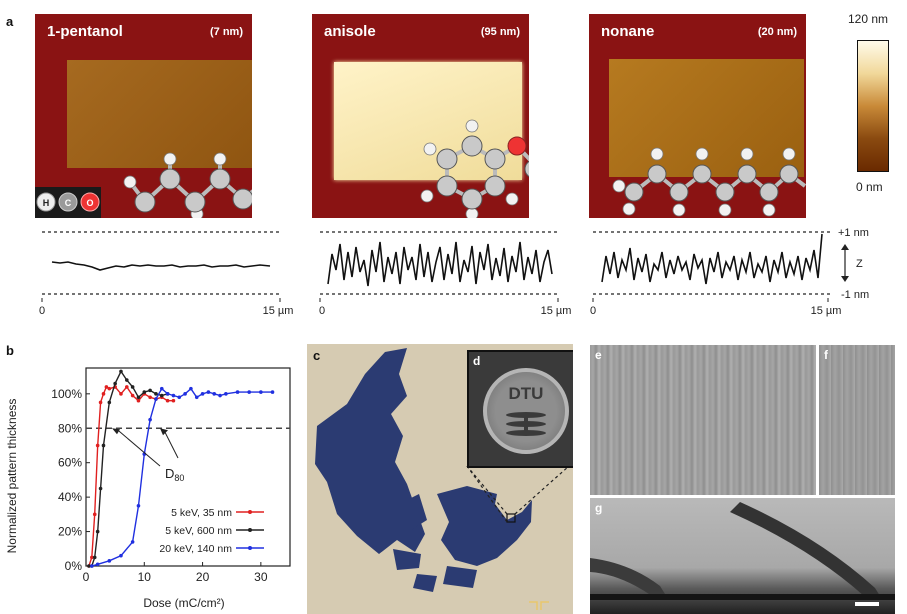 Image resolution: width=907 pixels, height=614 pixels. I want to click on scale-bar, so click(867, 604).